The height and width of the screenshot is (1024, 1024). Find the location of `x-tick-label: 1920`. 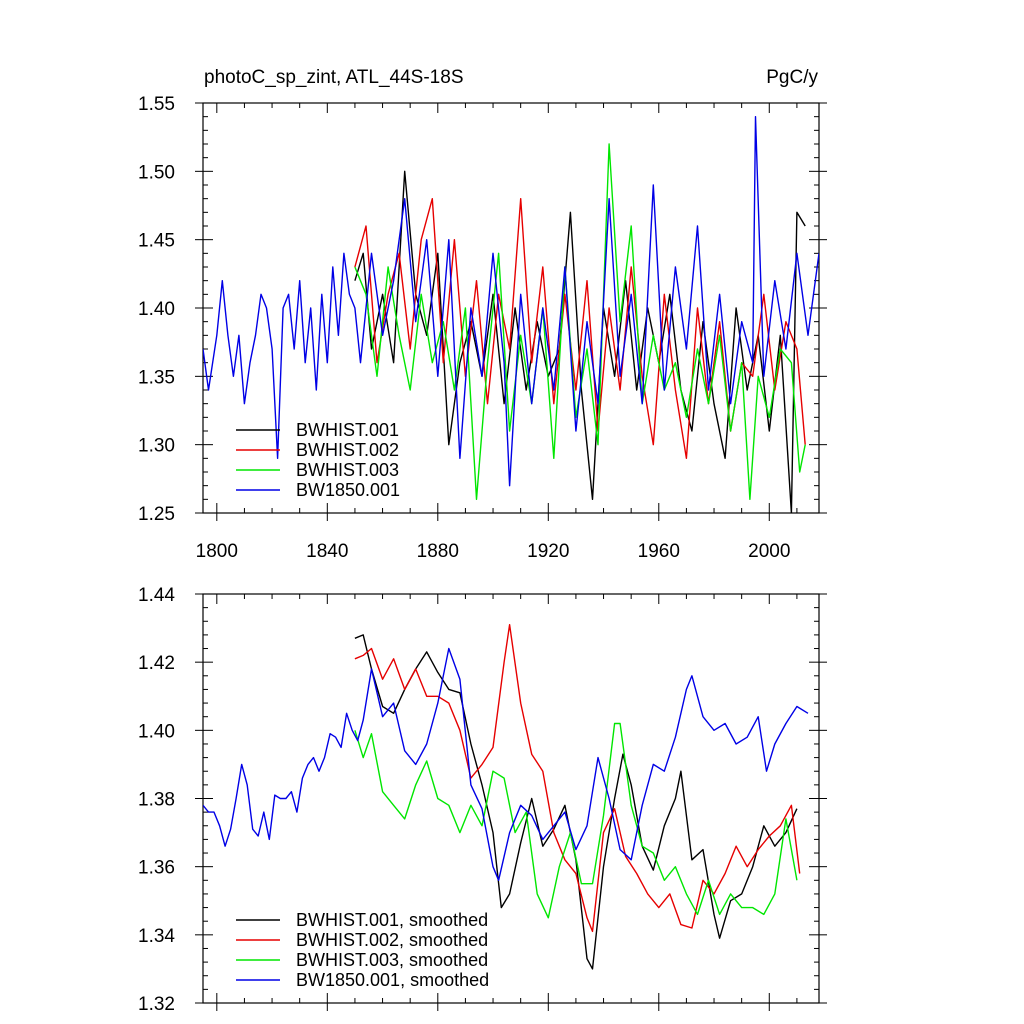

x-tick-label: 1920 is located at coordinates (548, 551).